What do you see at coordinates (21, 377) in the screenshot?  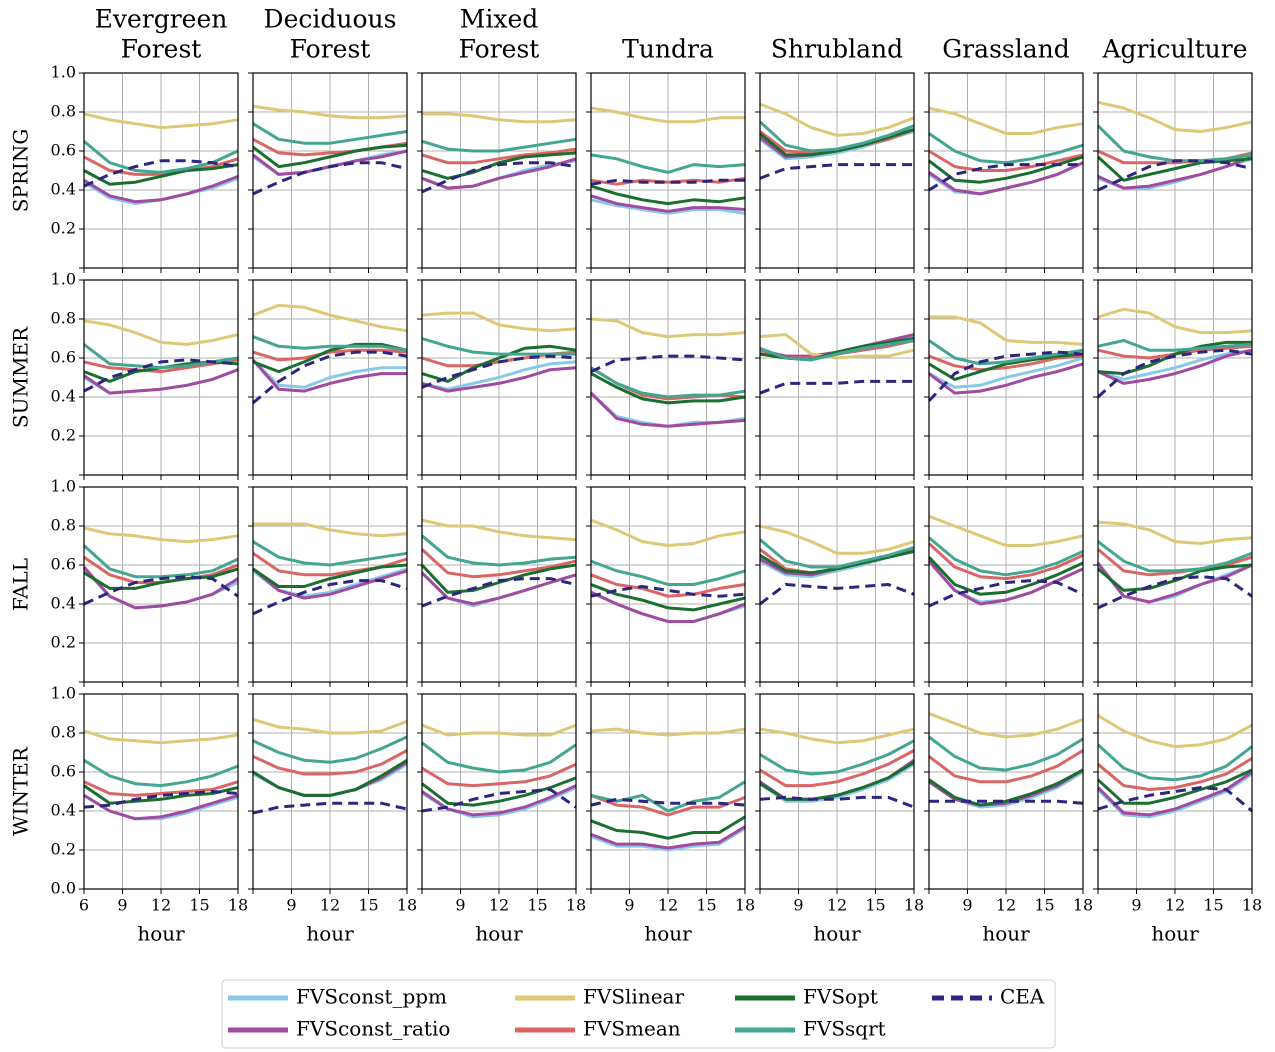 I see `row-label: SUMMER` at bounding box center [21, 377].